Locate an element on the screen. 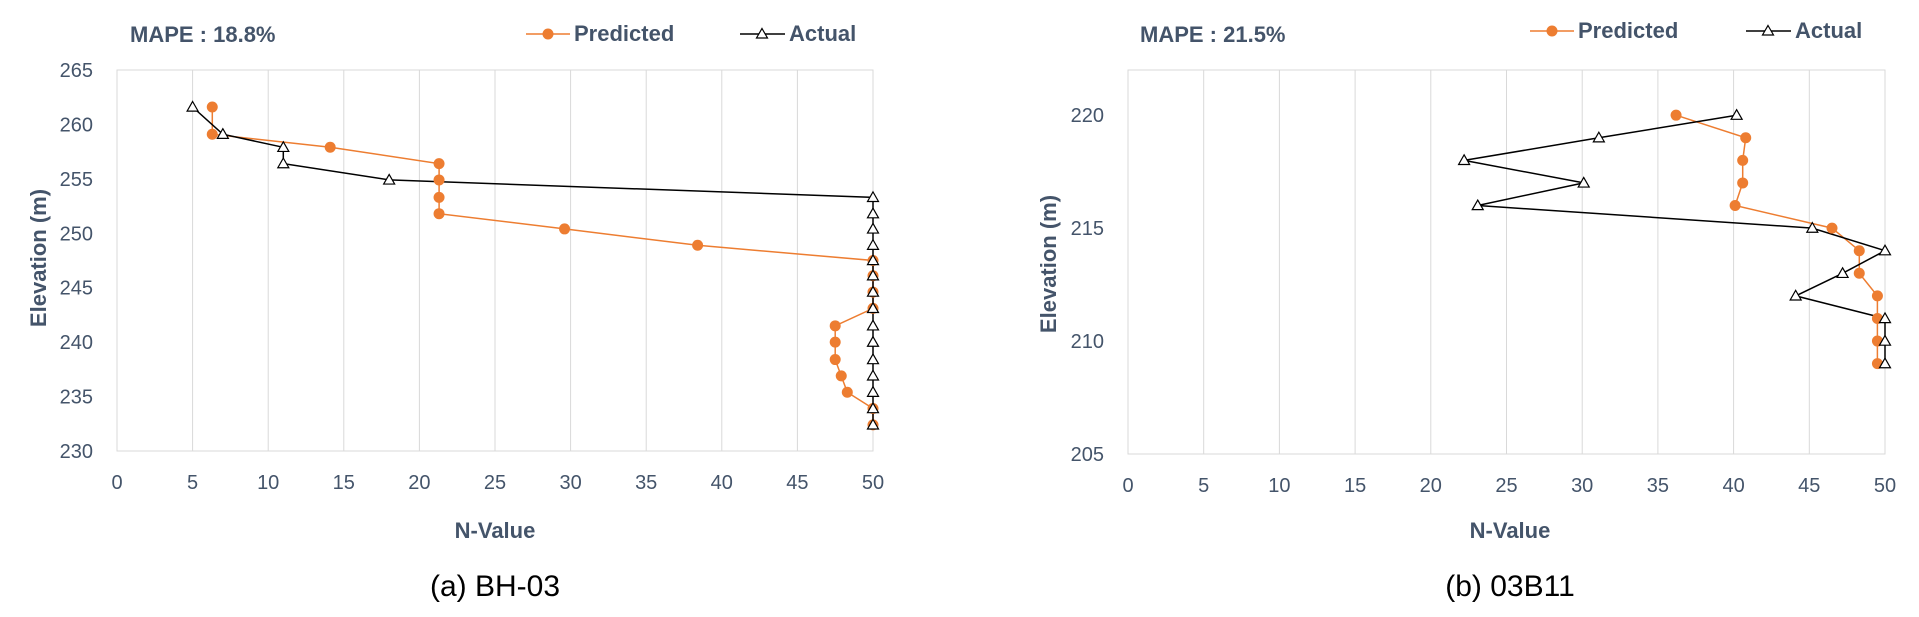 This screenshot has width=1919, height=617. x-tick-label: 45 is located at coordinates (1809, 486).